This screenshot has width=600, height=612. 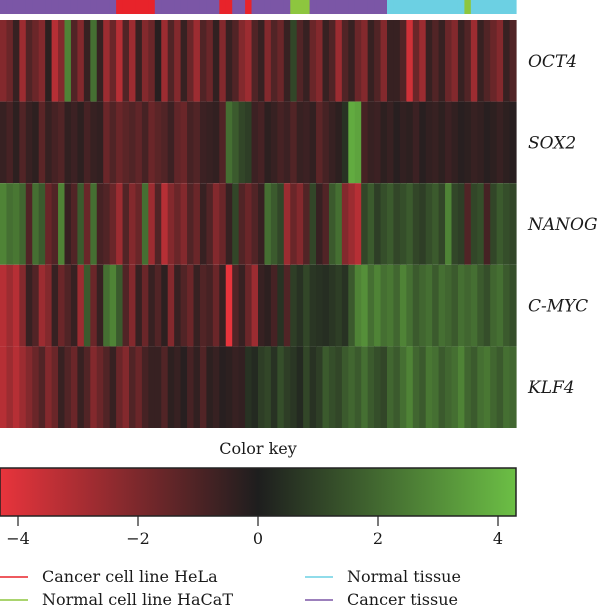 What do you see at coordinates (258, 448) in the screenshot?
I see `color-key-title: Color key` at bounding box center [258, 448].